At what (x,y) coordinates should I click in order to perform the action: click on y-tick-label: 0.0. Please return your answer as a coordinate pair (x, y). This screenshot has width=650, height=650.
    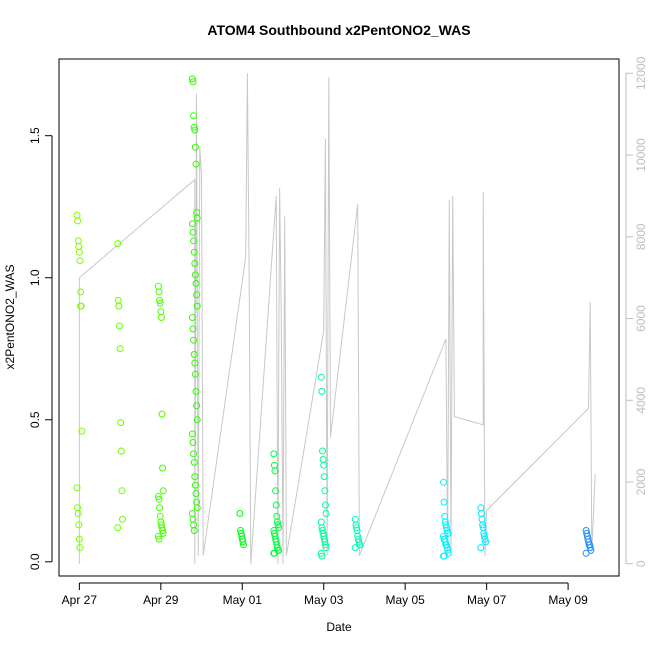
    Looking at the image, I should click on (35, 561).